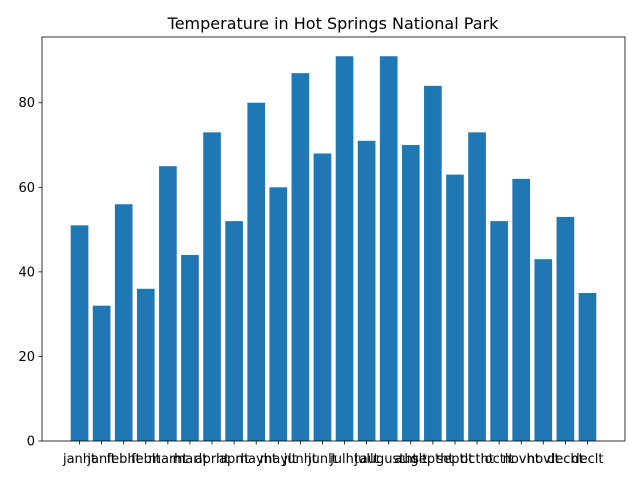 The image size is (640, 480). What do you see at coordinates (124, 459) in the screenshot?
I see `x-tick-label: febht` at bounding box center [124, 459].